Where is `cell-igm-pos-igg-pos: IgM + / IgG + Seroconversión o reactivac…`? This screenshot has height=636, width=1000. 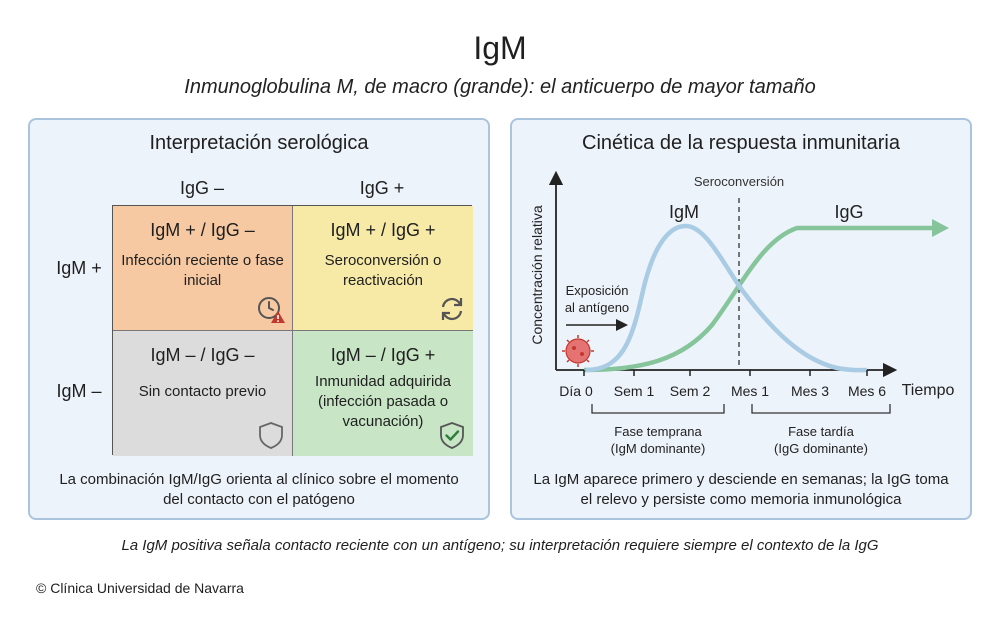
cell-igm-pos-igg-pos: IgM + / IgG + Seroconversión o reactivac… is located at coordinates (383, 268).